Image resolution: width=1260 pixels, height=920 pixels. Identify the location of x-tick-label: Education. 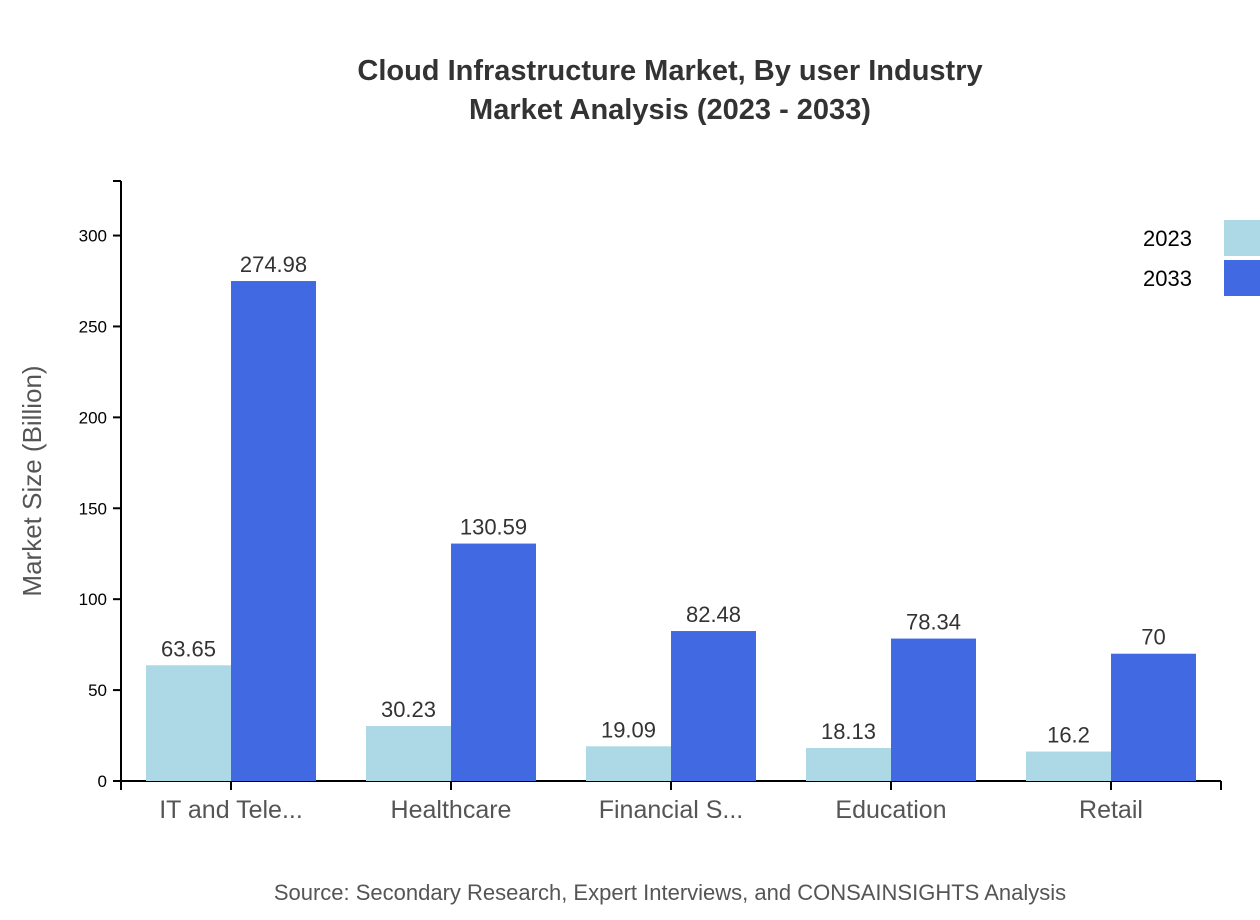
(890, 810).